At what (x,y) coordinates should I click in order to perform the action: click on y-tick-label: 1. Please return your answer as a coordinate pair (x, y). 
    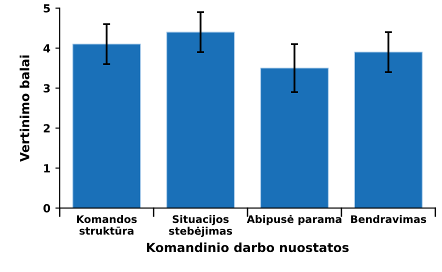
    Looking at the image, I should click on (47, 168).